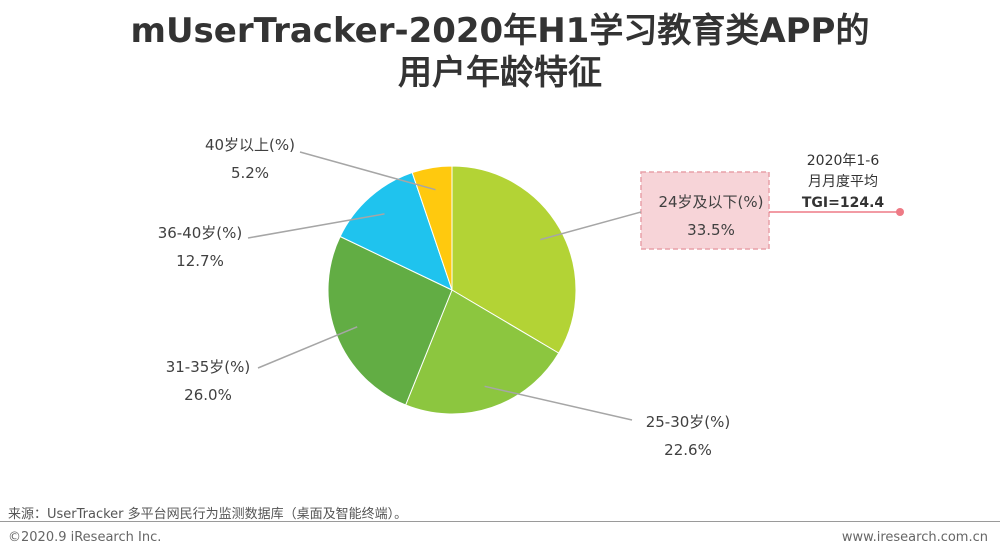 The width and height of the screenshot is (1000, 556). Describe the element at coordinates (900, 212) in the screenshot. I see `tgi-marker-dot` at that location.